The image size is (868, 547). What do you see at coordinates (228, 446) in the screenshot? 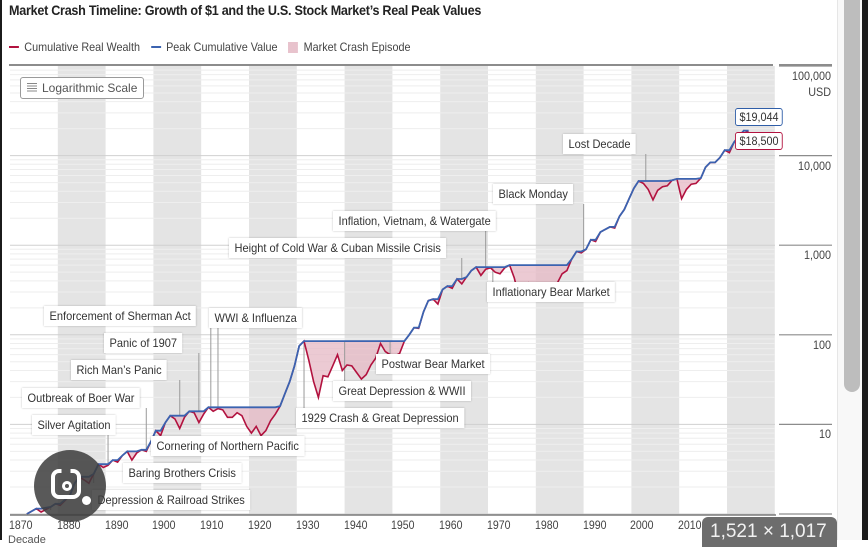
I see `annotation-label: Cornering of Northern Pacific` at bounding box center [228, 446].